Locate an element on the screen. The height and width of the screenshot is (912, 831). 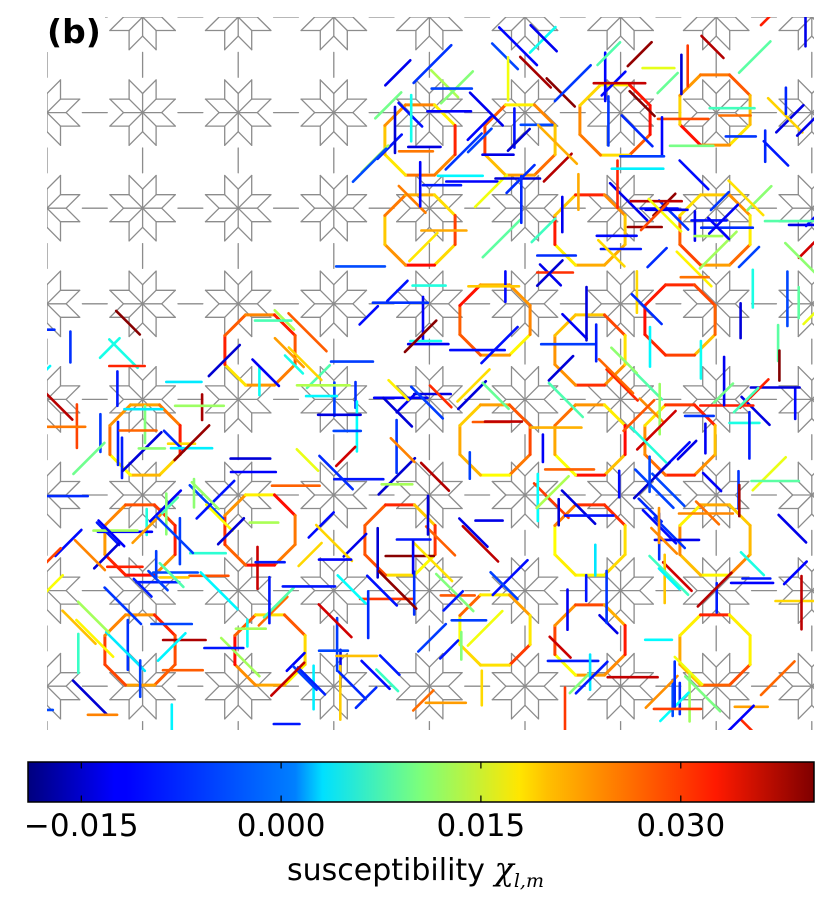
colorbar-title-symbol: χ is located at coordinates (504, 869).